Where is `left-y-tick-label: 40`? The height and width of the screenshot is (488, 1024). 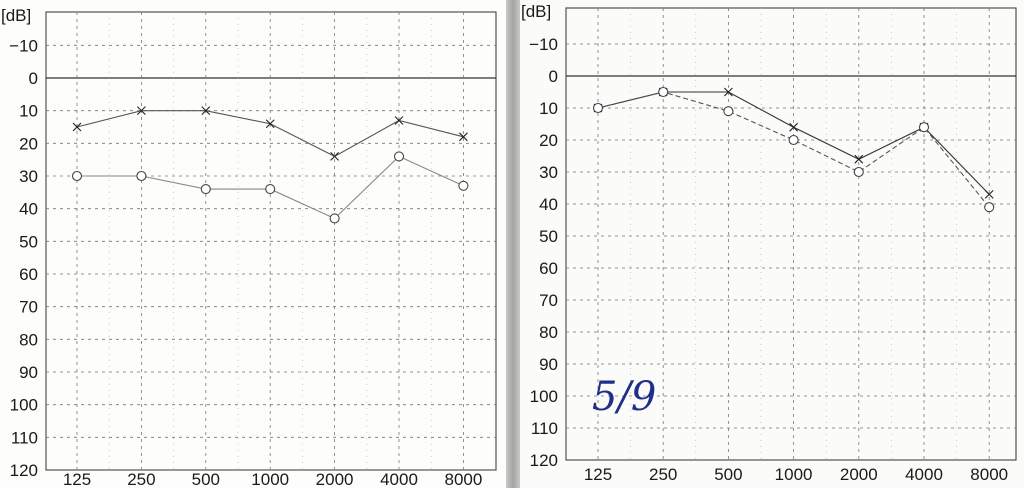 left-y-tick-label: 40 is located at coordinates (28, 209).